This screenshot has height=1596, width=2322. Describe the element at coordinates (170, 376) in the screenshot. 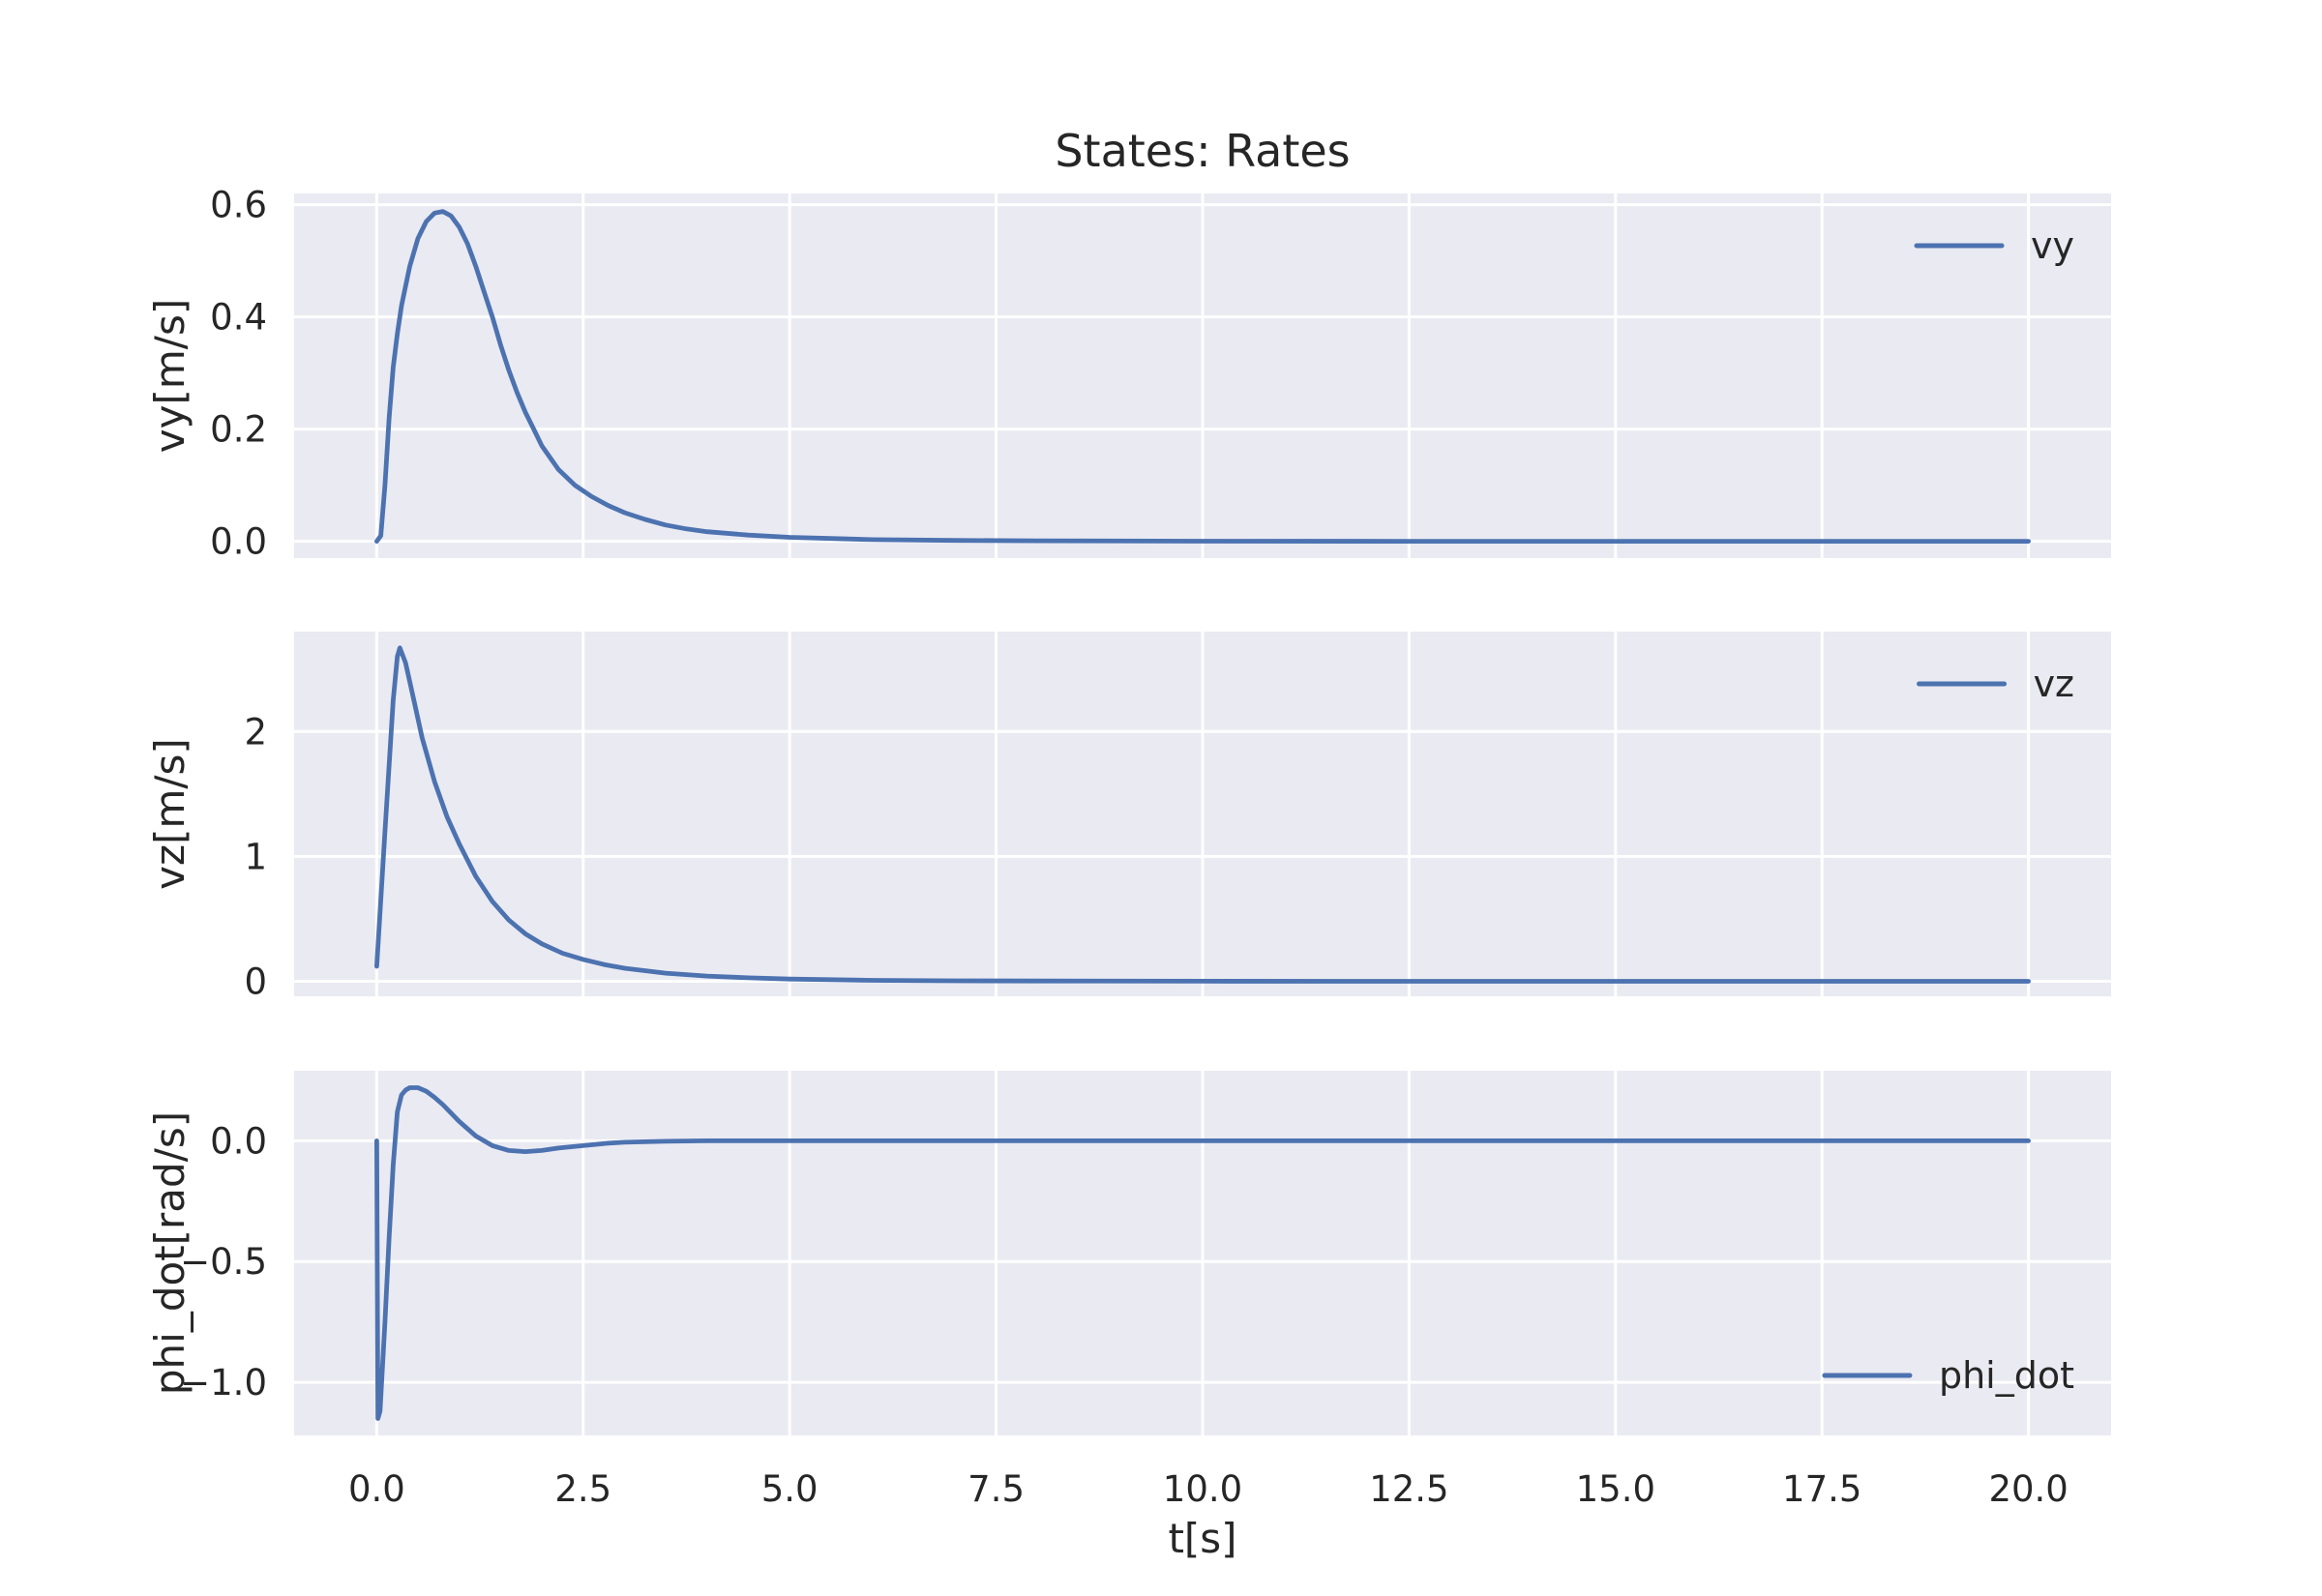

I see `y-axis-label: vy[m/s]` at that location.